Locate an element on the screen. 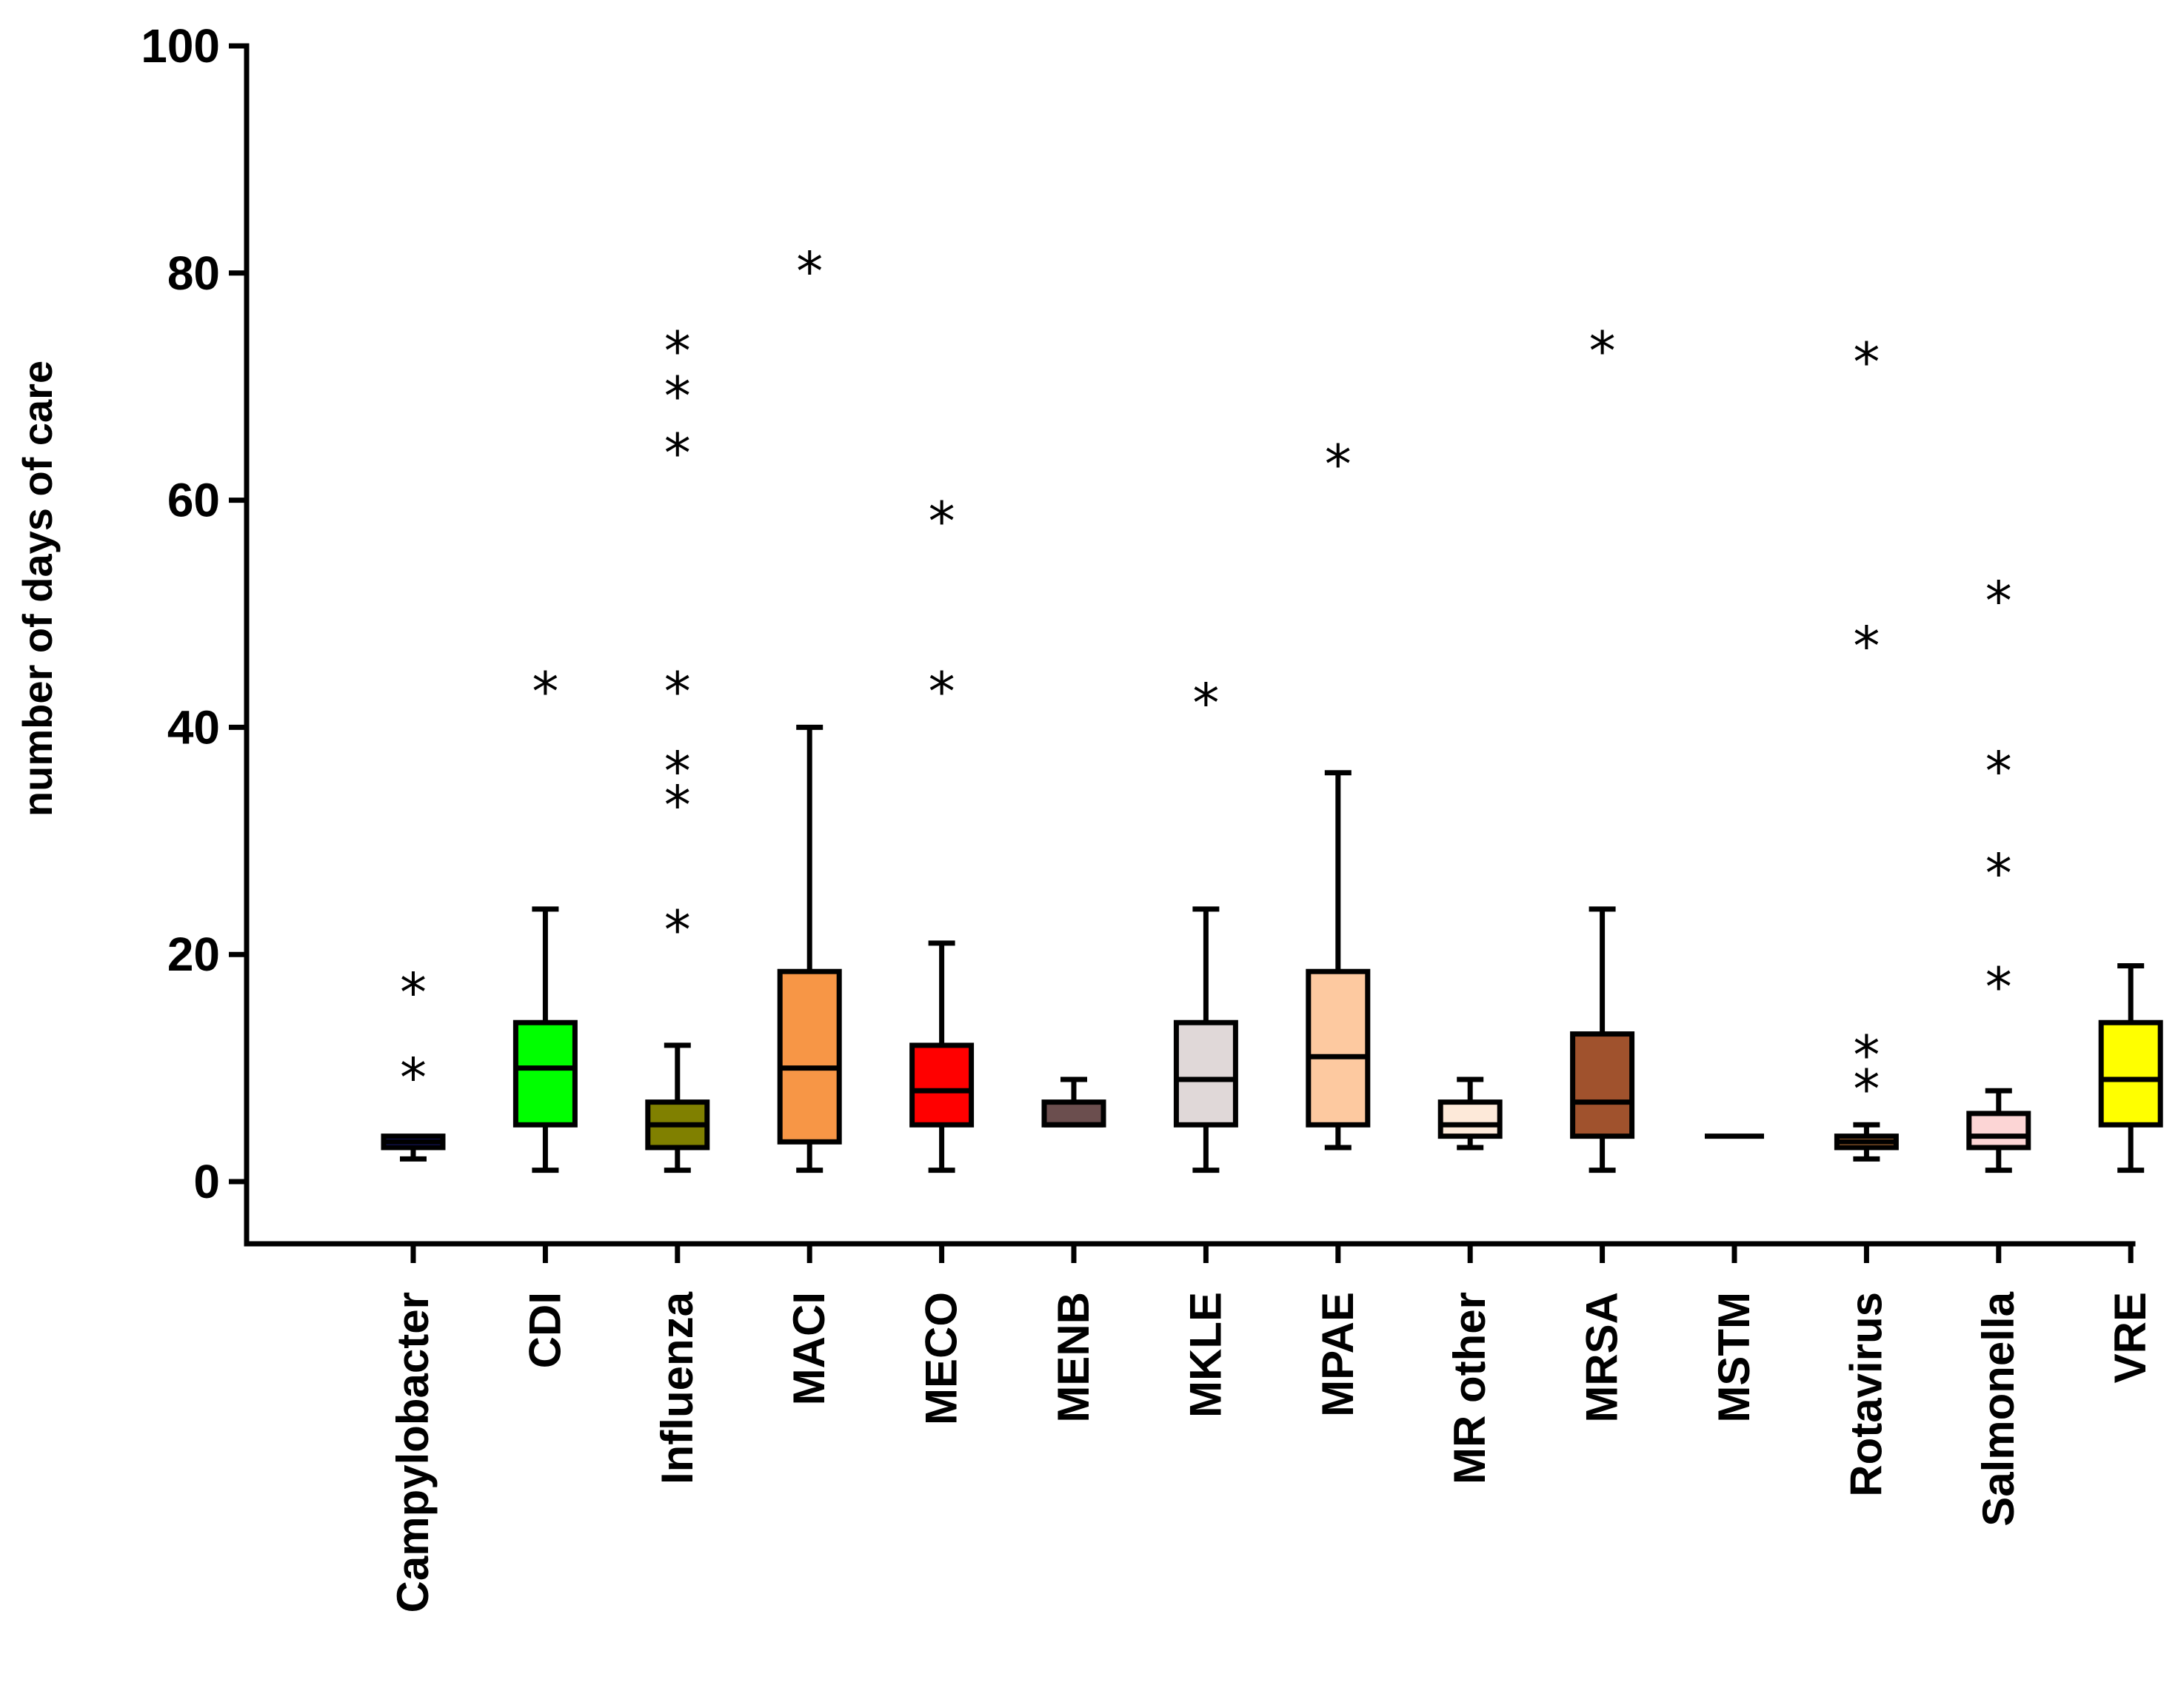 The height and width of the screenshot is (1708, 2178). box-group-influenza: ******* is located at coordinates (677, 791).